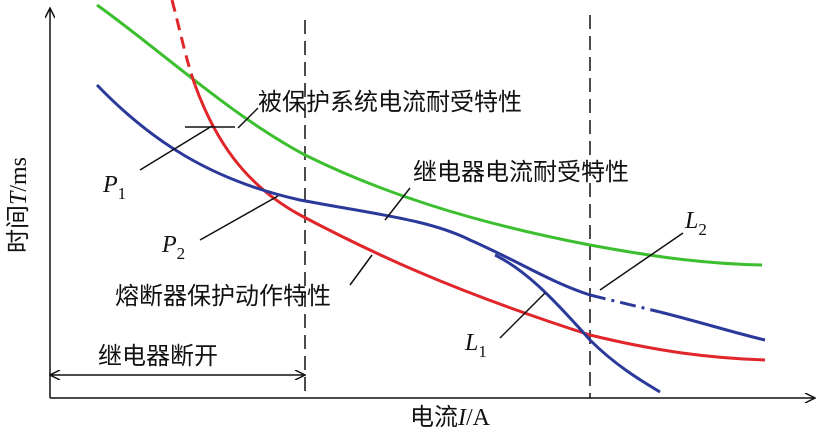 The image size is (825, 433). Describe the element at coordinates (114, 187) in the screenshot. I see `p1-label: P1` at that location.